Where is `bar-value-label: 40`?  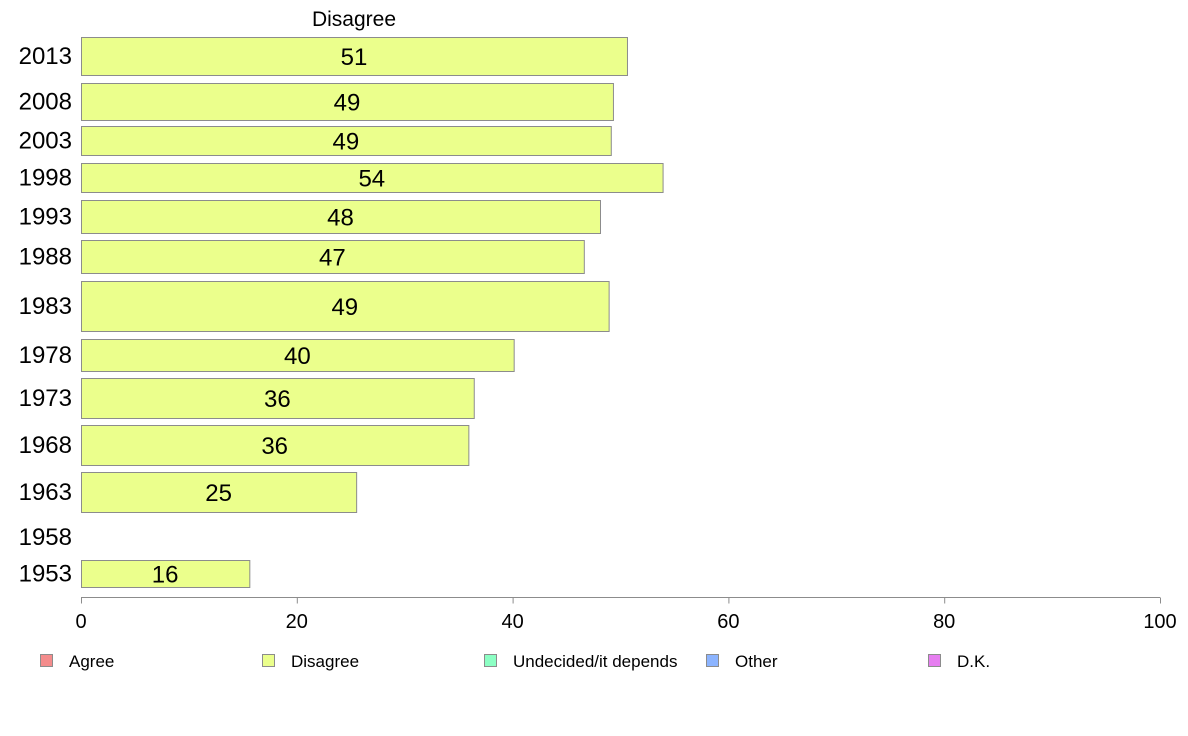
bar-value-label: 40 is located at coordinates (297, 356).